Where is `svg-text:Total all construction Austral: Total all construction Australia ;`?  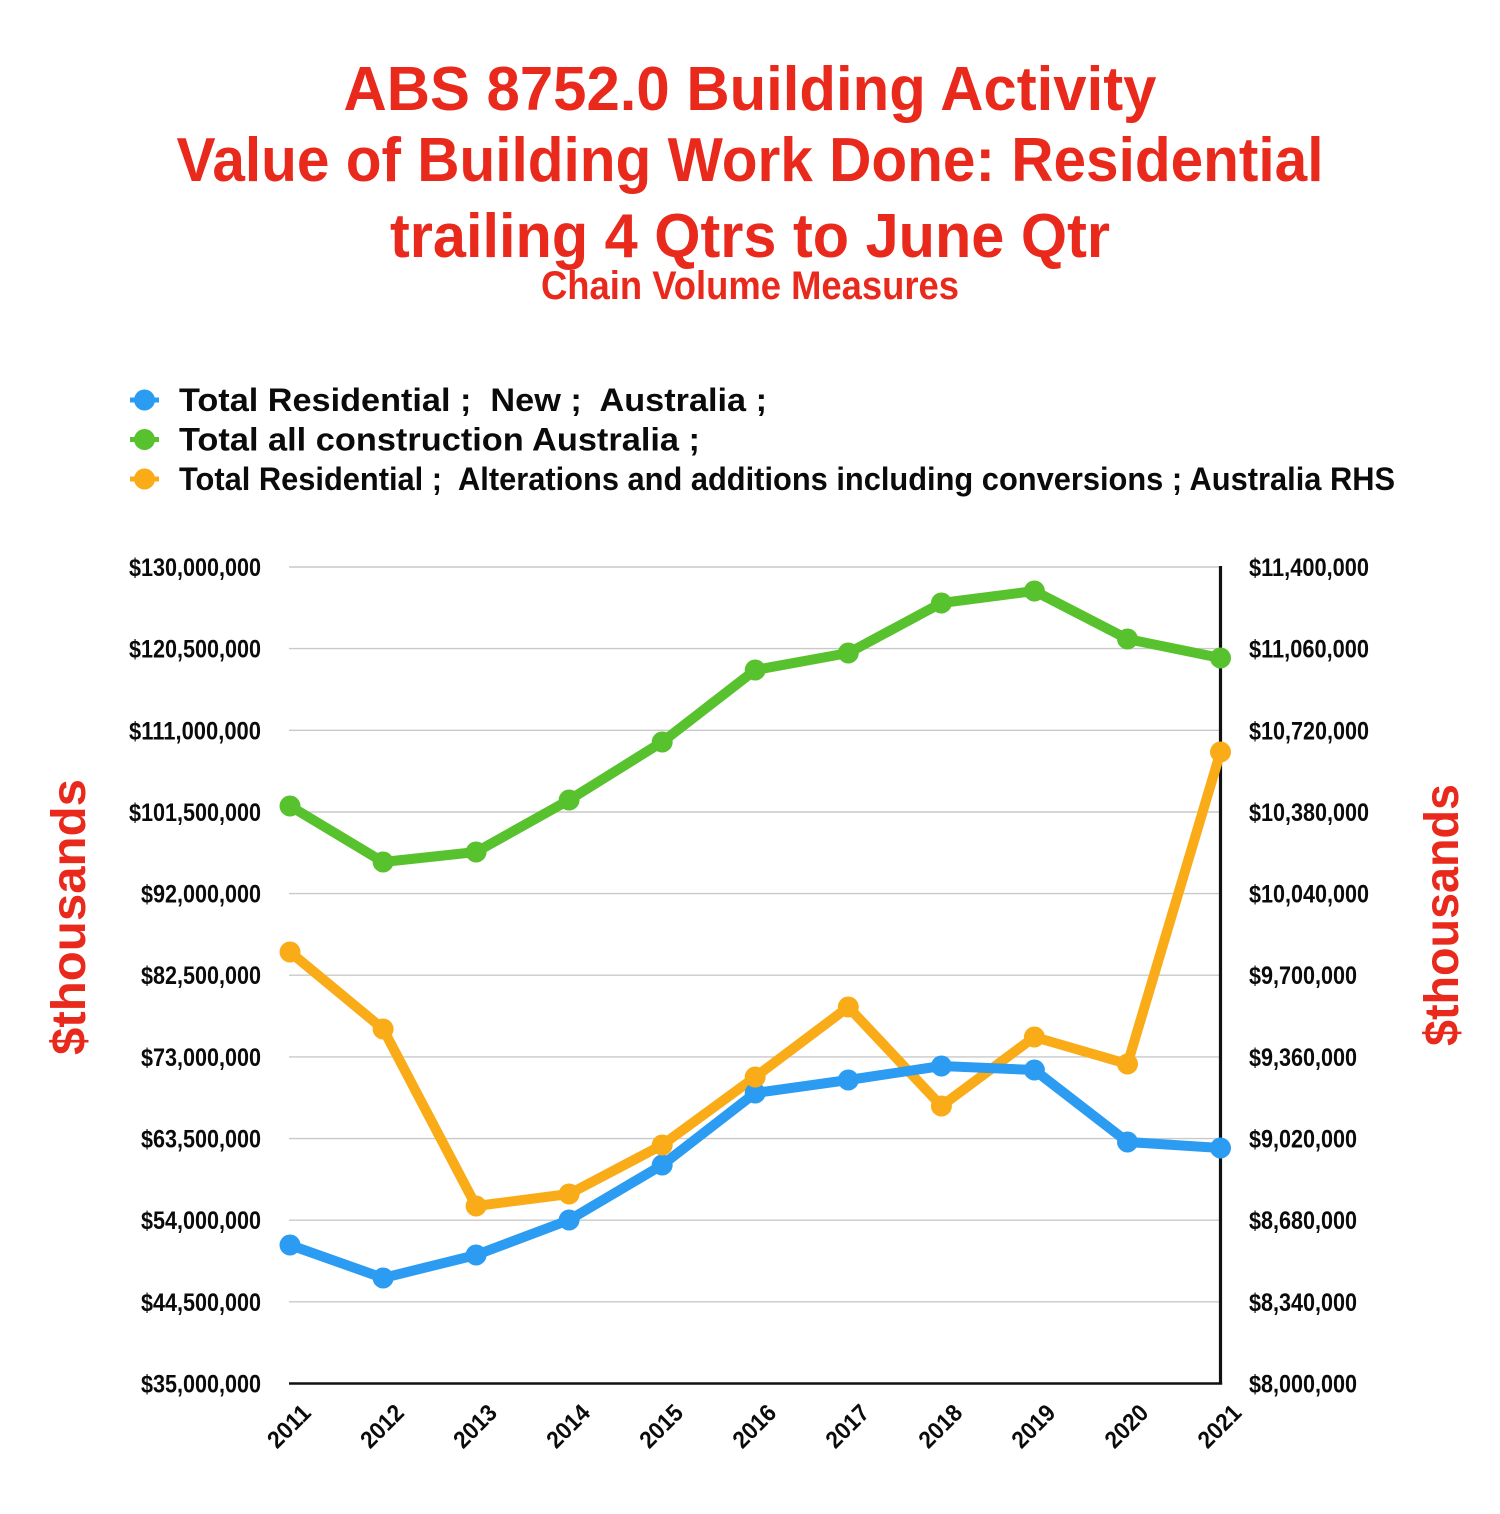 svg-text:Total all construction Austral: Total all construction Australia ; is located at coordinates (439, 440).